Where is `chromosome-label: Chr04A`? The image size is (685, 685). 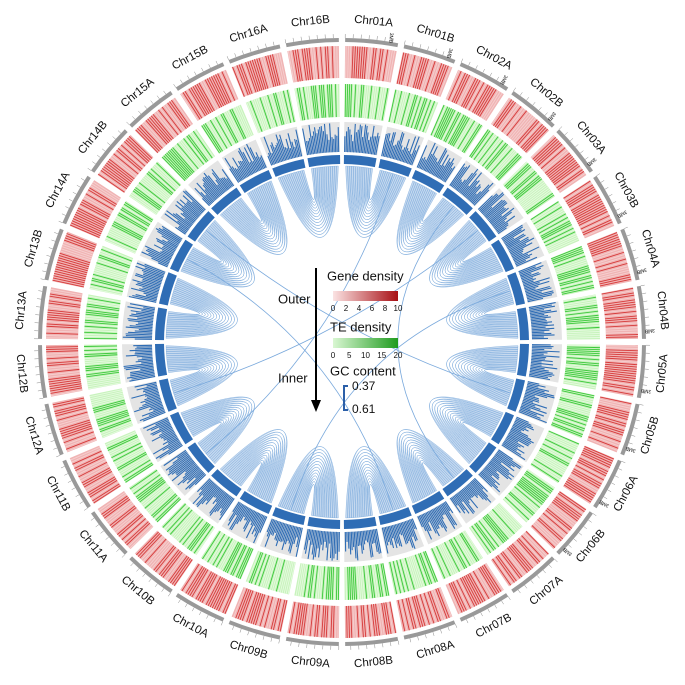 chromosome-label: Chr04A is located at coordinates (650, 248).